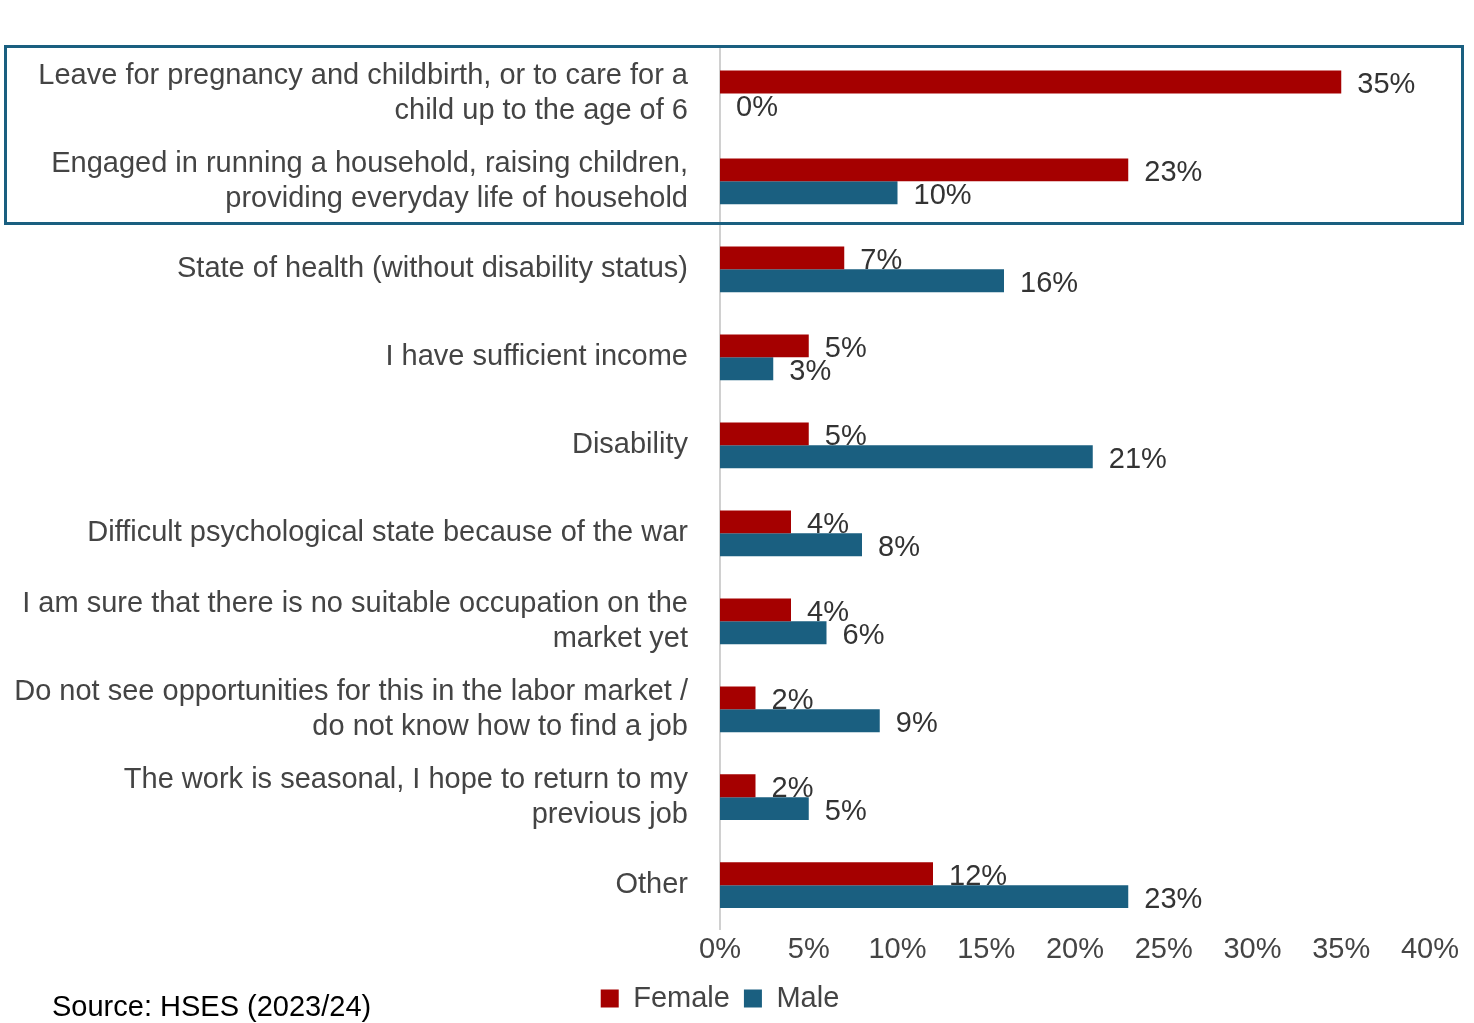  I want to click on data-label: 10%, so click(942, 193).